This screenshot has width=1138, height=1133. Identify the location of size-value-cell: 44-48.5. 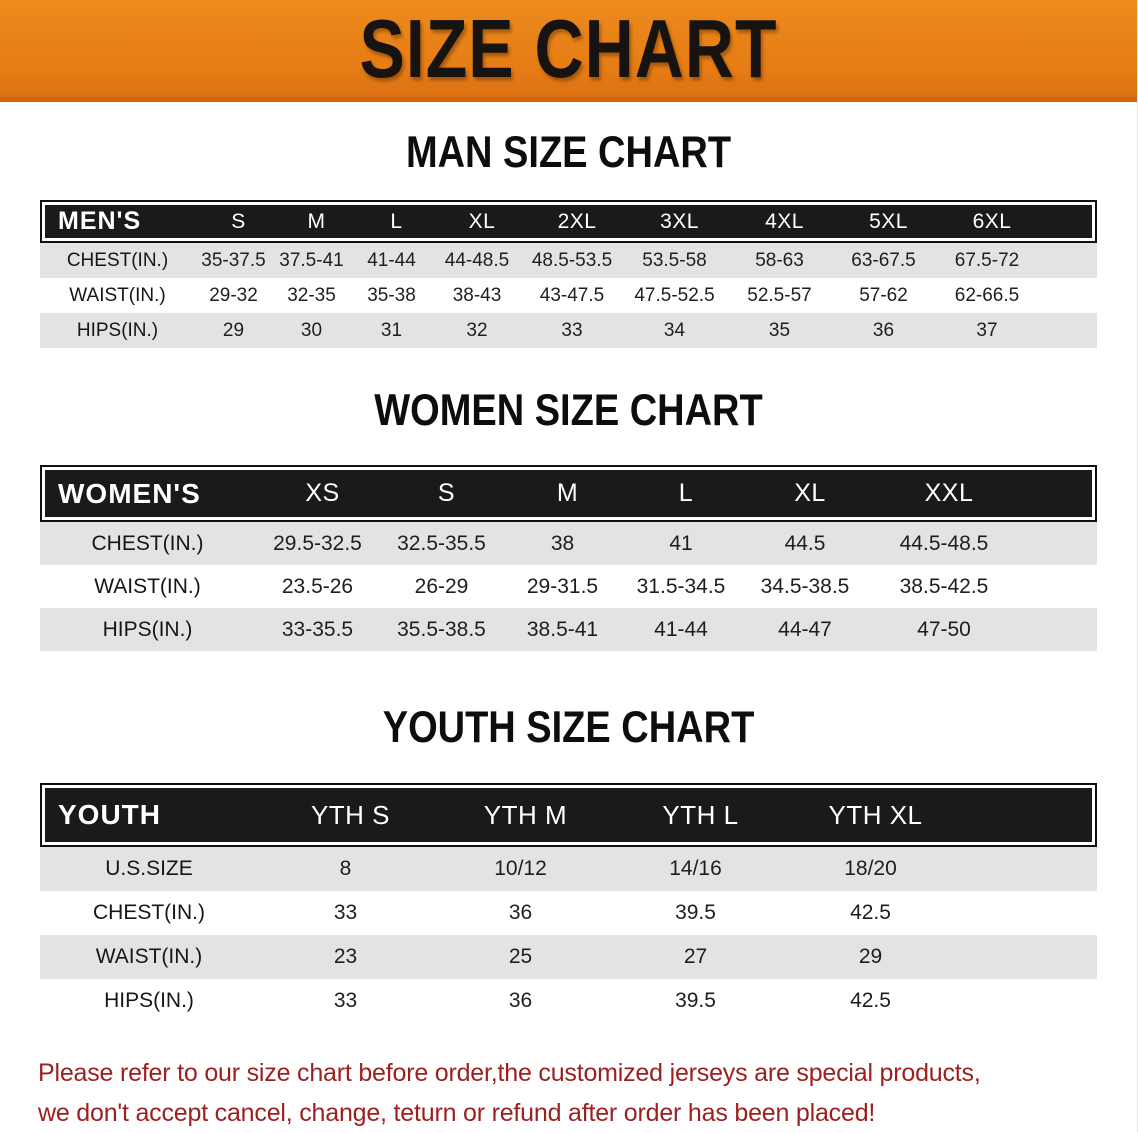
(477, 260).